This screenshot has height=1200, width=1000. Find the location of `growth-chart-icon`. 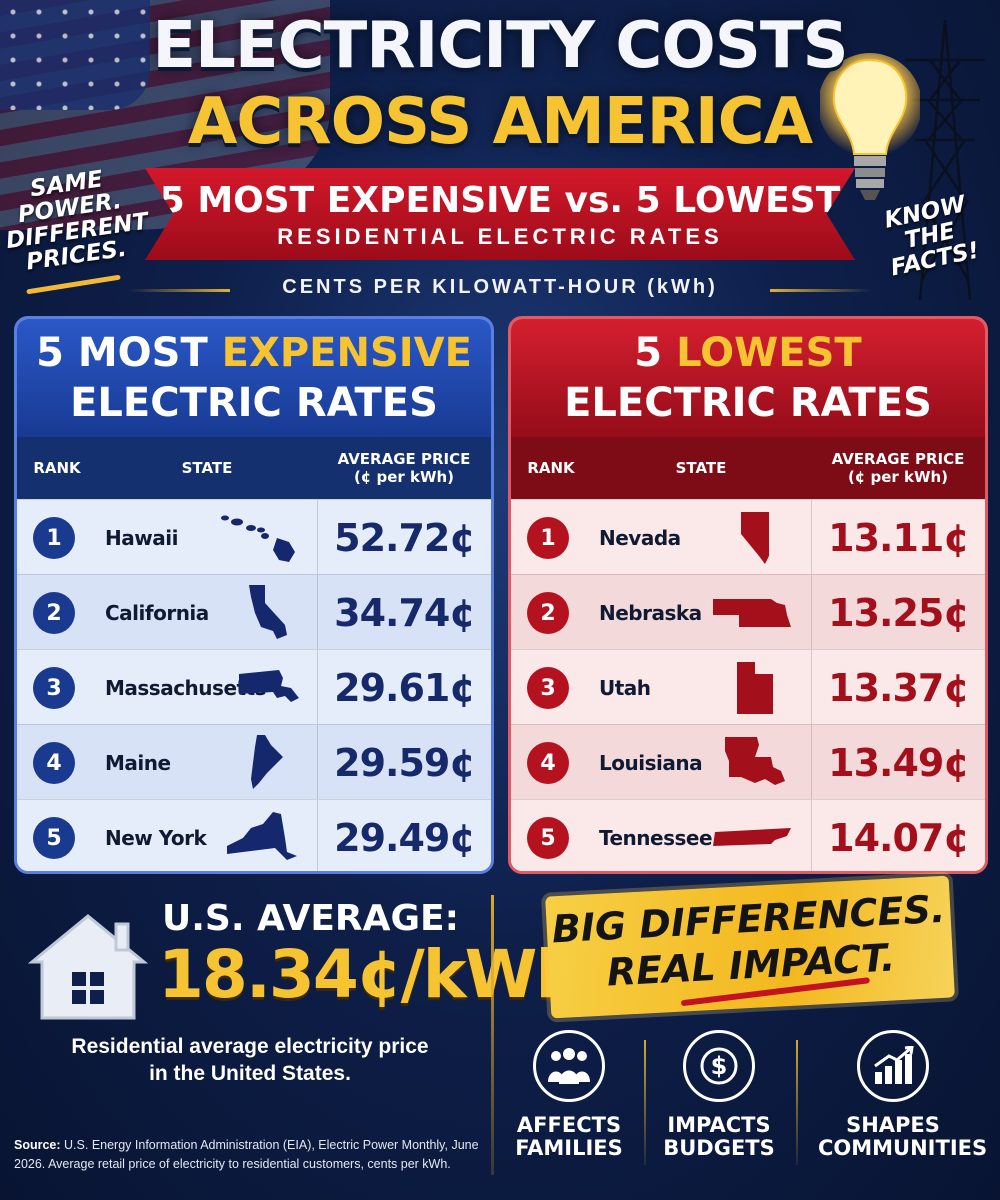

growth-chart-icon is located at coordinates (893, 1066).